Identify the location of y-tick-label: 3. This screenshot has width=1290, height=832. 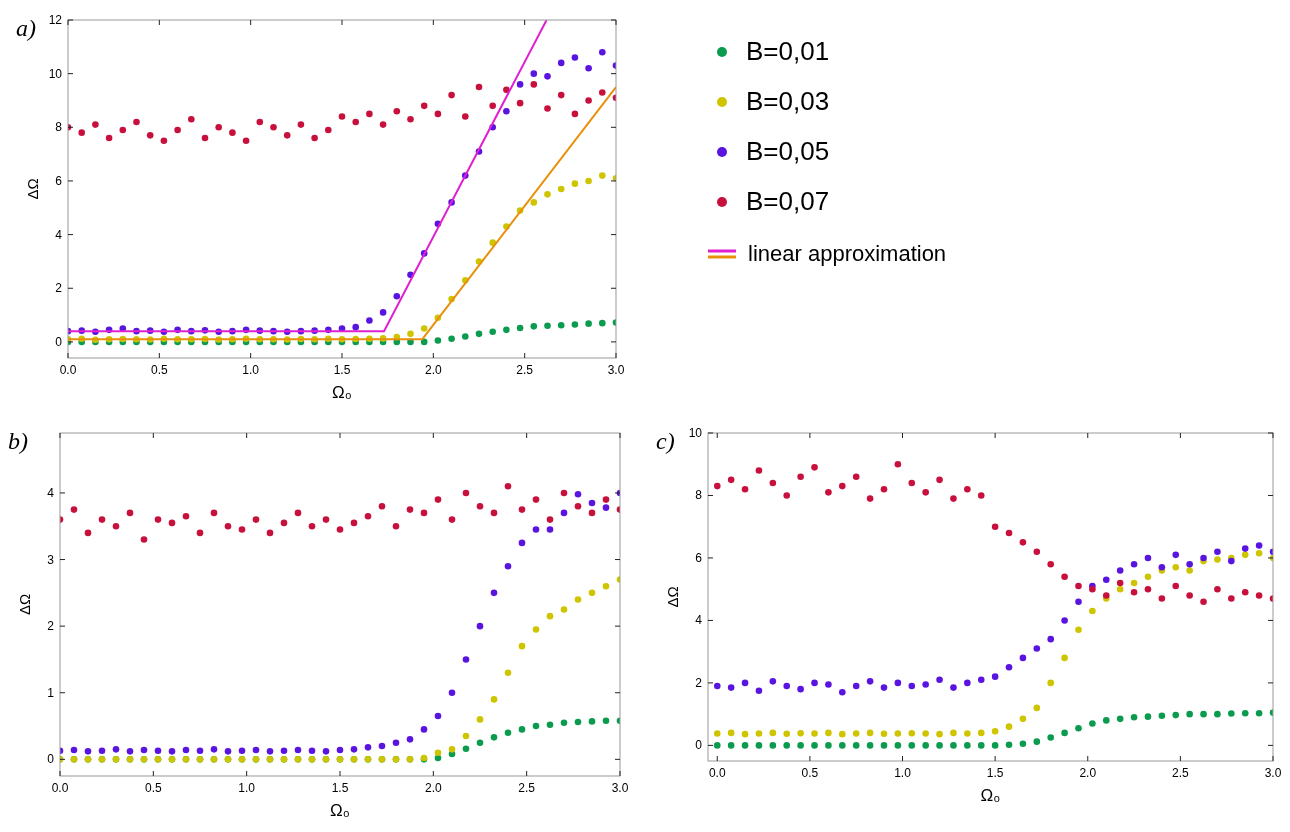
(51, 559).